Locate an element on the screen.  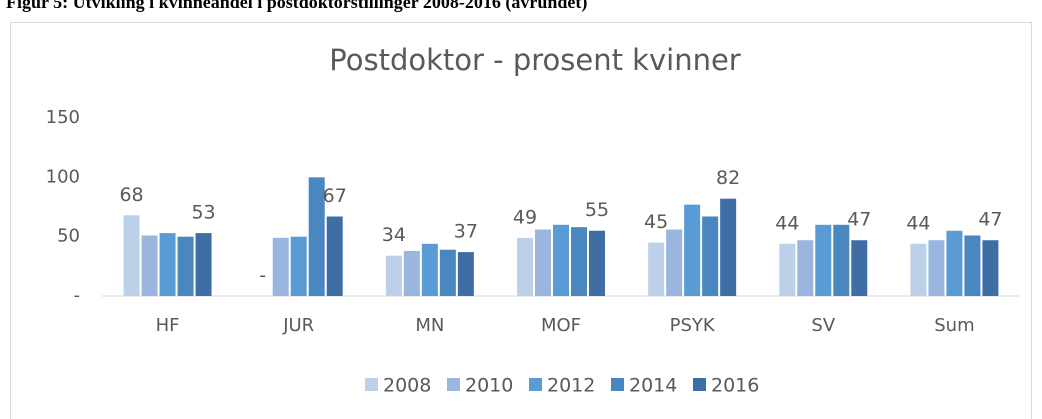
data-label: 67 is located at coordinates (335, 196).